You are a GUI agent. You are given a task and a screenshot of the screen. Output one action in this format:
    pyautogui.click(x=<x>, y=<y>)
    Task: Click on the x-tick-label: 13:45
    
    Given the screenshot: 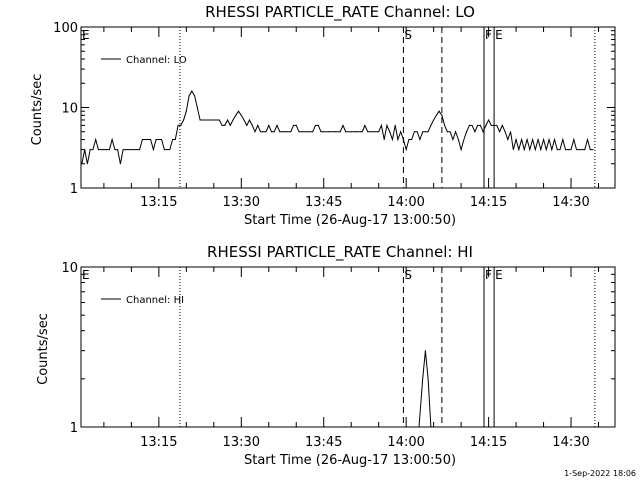 What is the action you would take?
    pyautogui.click(x=323, y=202)
    